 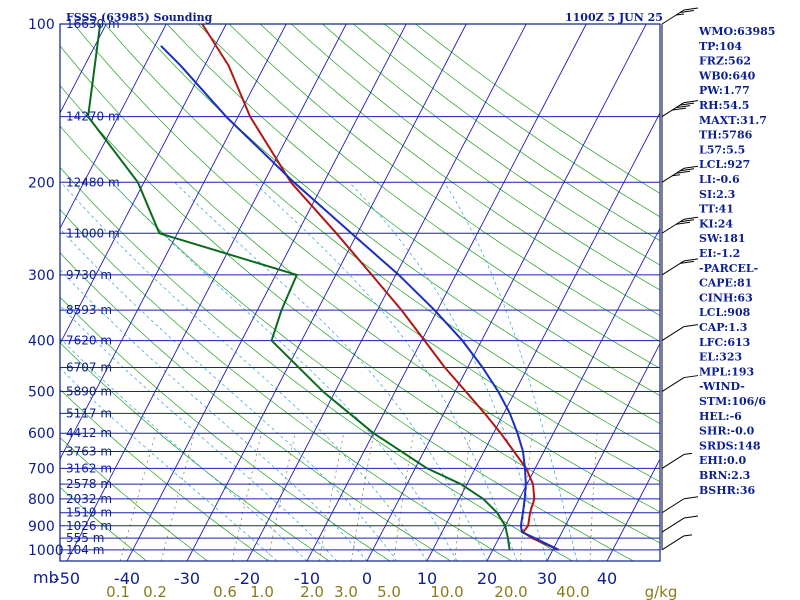 I want to click on stat-line: RH:54.5, so click(x=724, y=105).